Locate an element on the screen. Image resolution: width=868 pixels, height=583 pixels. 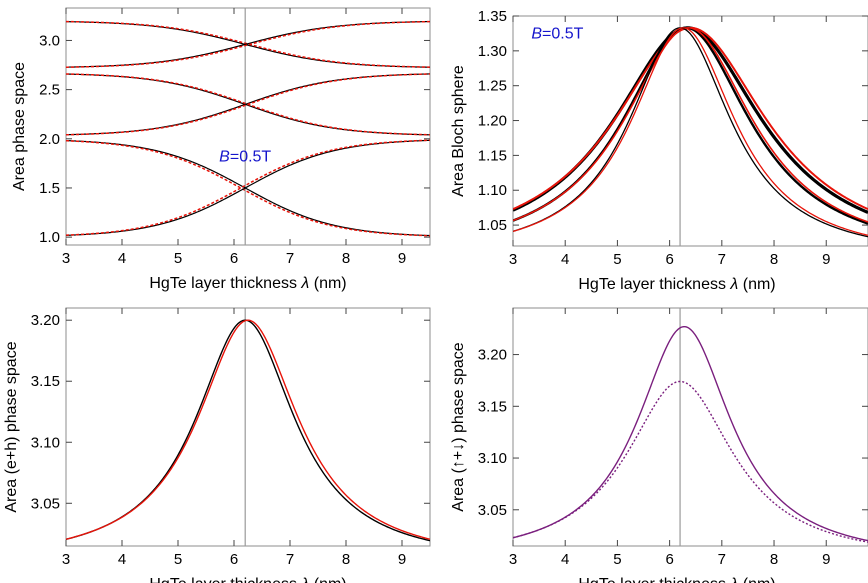
y-tick-label: 1.35 is located at coordinates (492, 16).